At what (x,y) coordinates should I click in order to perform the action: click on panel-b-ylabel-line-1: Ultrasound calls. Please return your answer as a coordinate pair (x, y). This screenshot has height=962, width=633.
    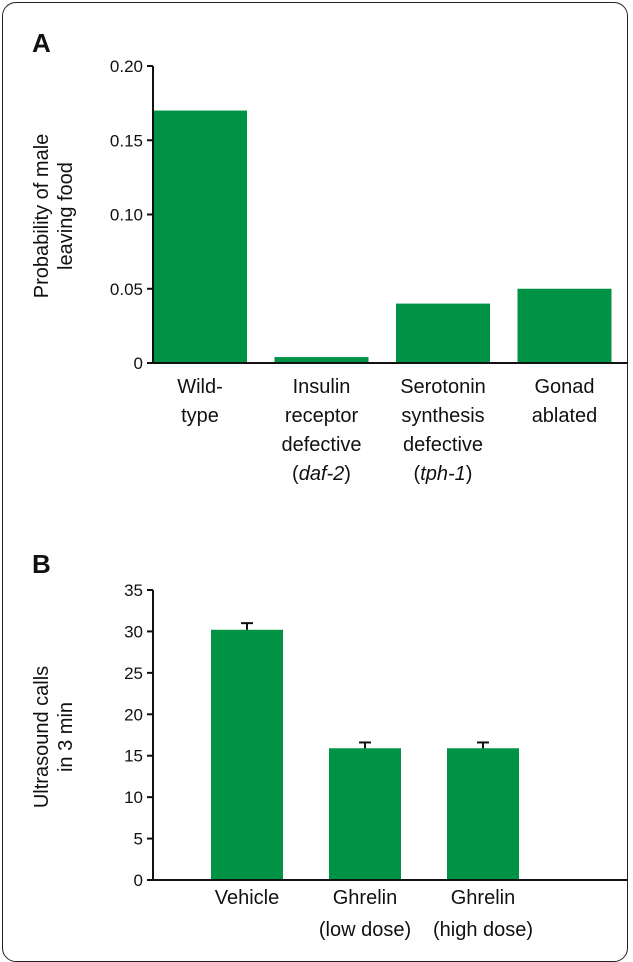
    Looking at the image, I should click on (42, 737).